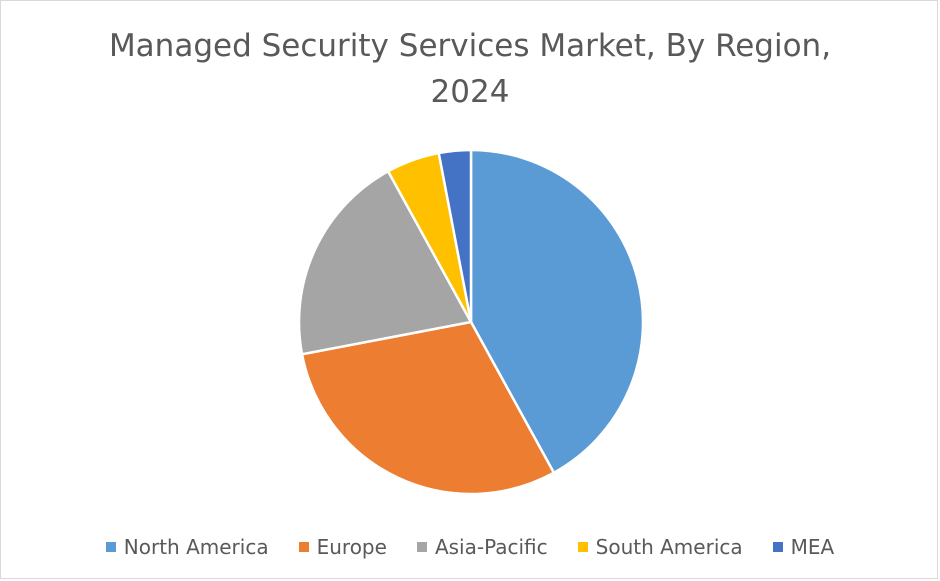 This screenshot has width=940, height=581. Describe the element at coordinates (491, 547) in the screenshot. I see `legend-label-asia-pacific: Asia-Pacific` at that location.